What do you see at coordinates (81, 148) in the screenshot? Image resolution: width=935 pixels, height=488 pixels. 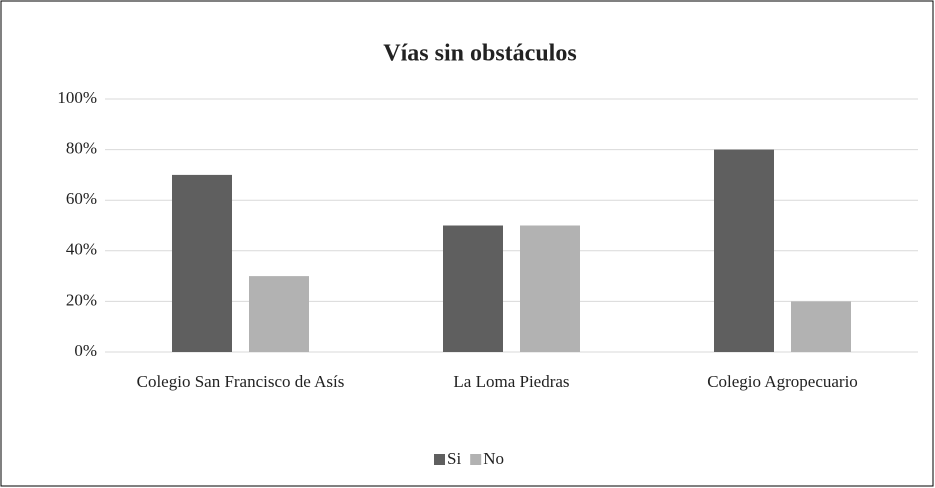 I see `y-tick-label: 80%` at bounding box center [81, 148].